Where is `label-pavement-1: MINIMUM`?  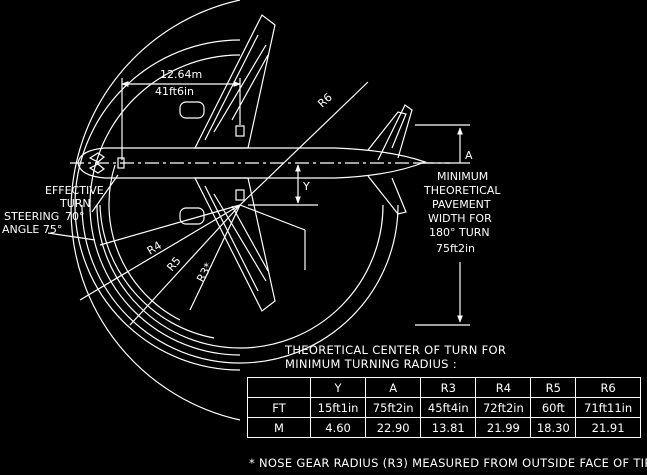
label-pavement-1: MINIMUM is located at coordinates (462, 176).